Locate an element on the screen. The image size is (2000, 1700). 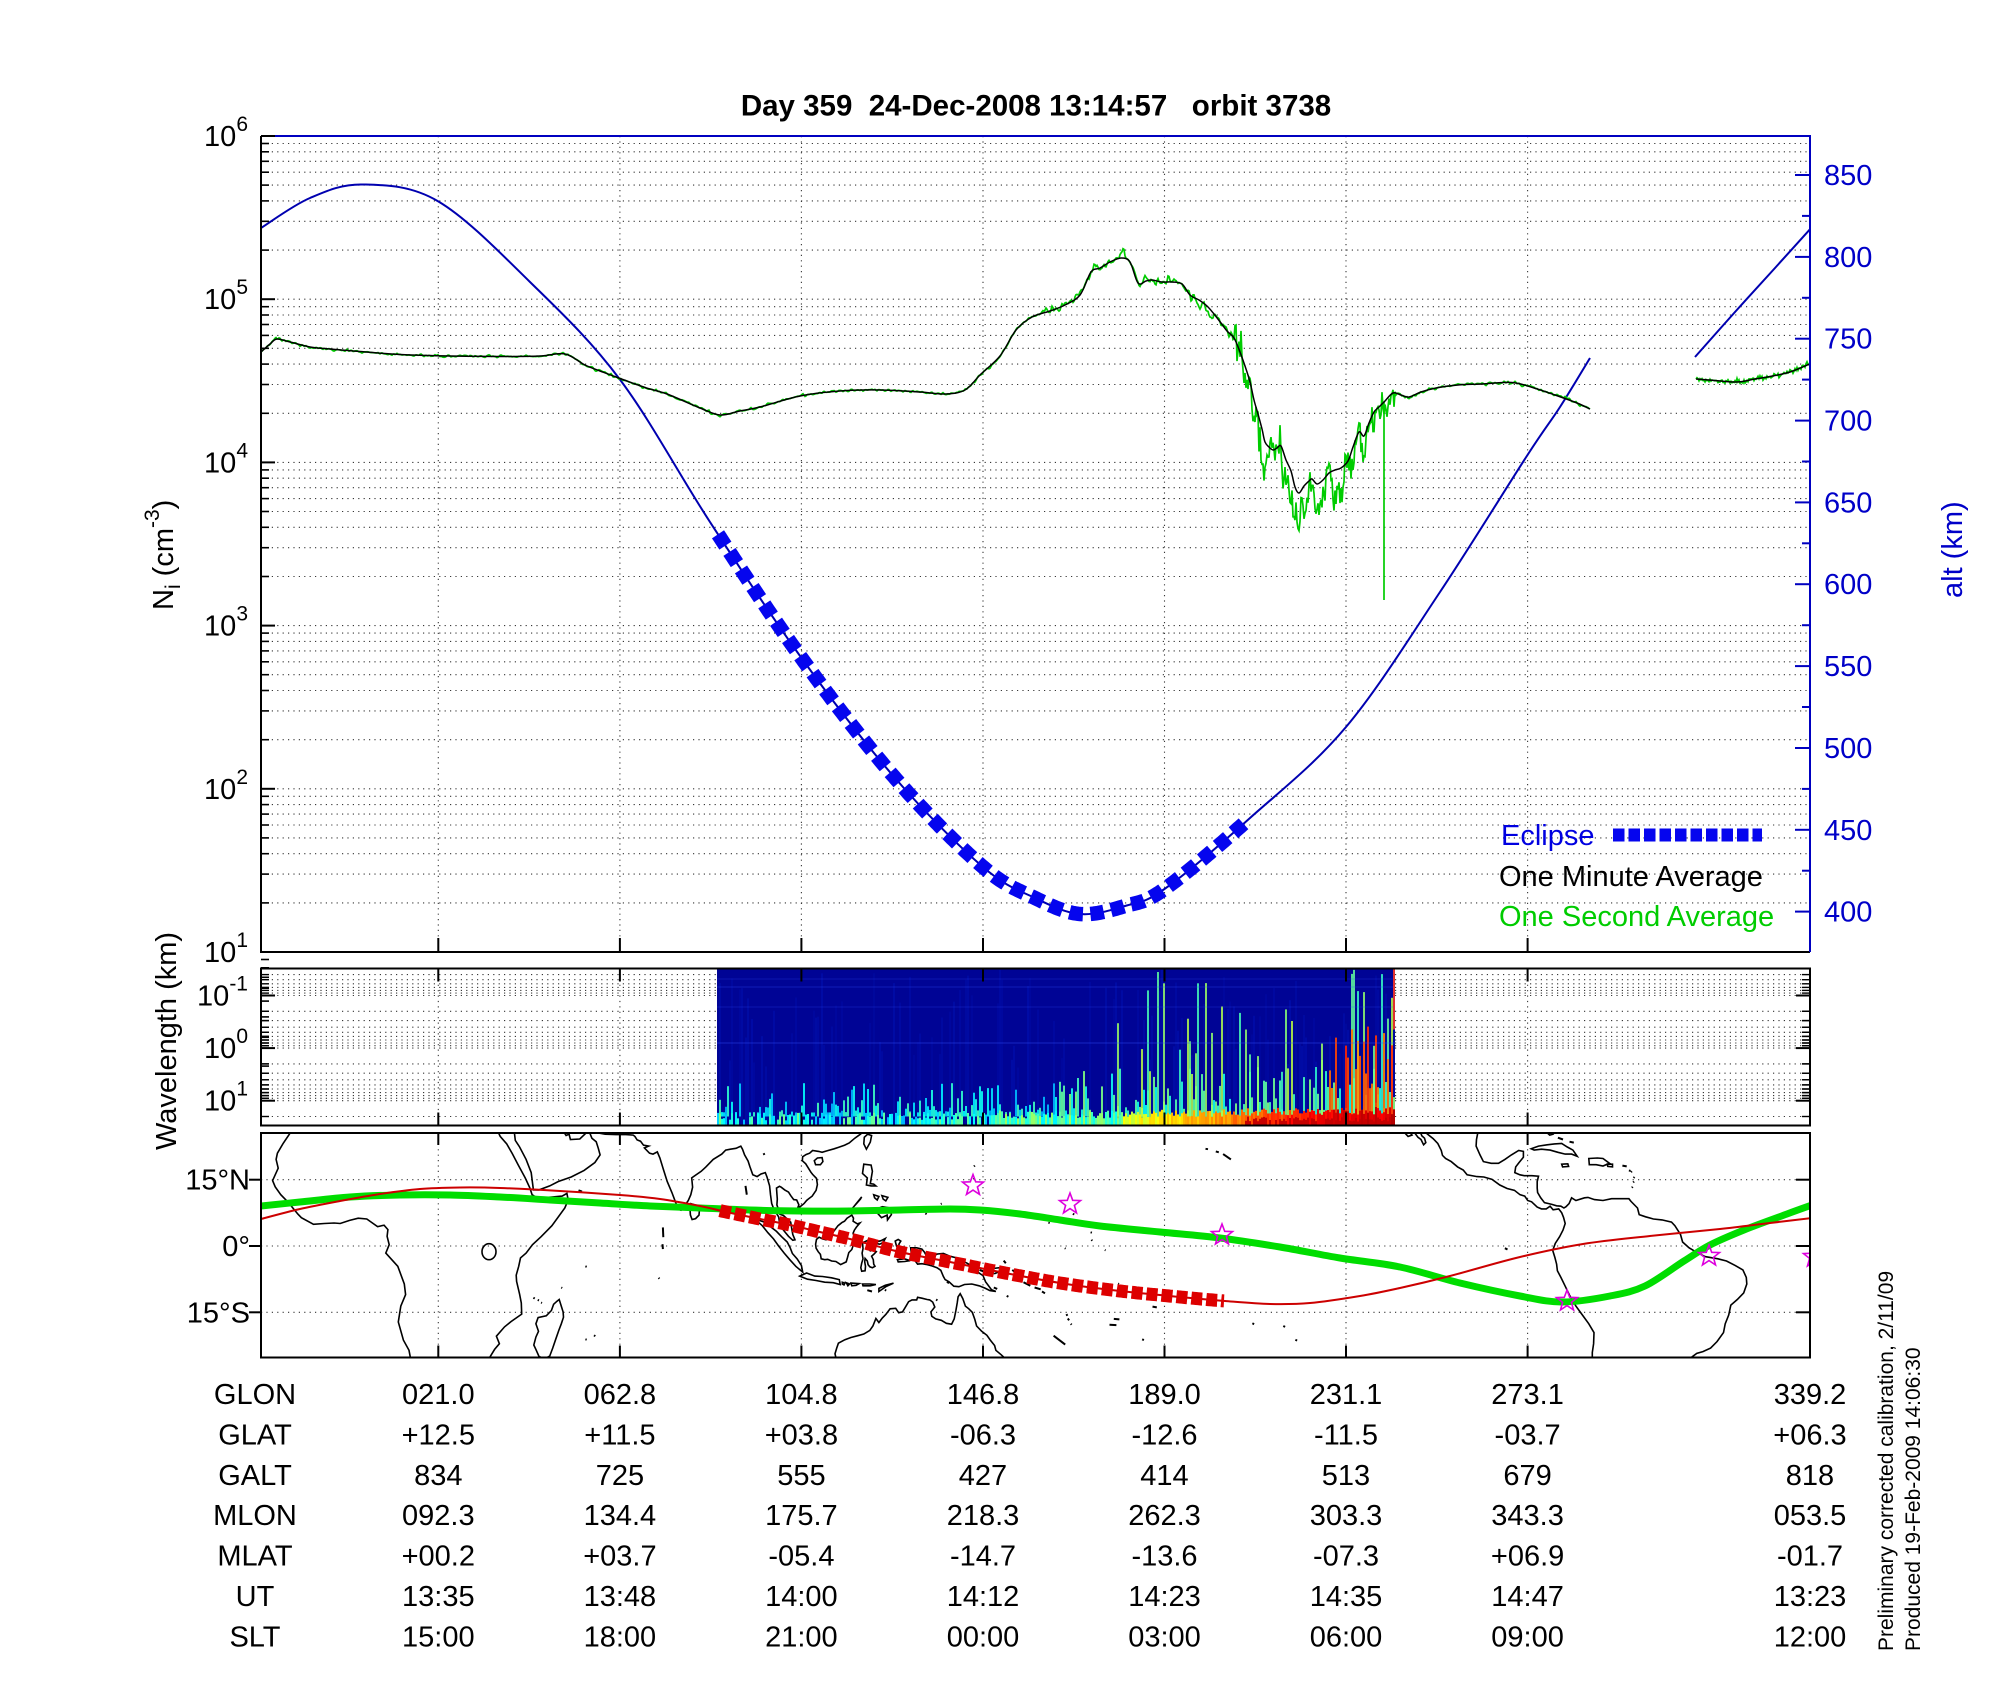
svg-text: +11.5 is located at coordinates (619, 1435).